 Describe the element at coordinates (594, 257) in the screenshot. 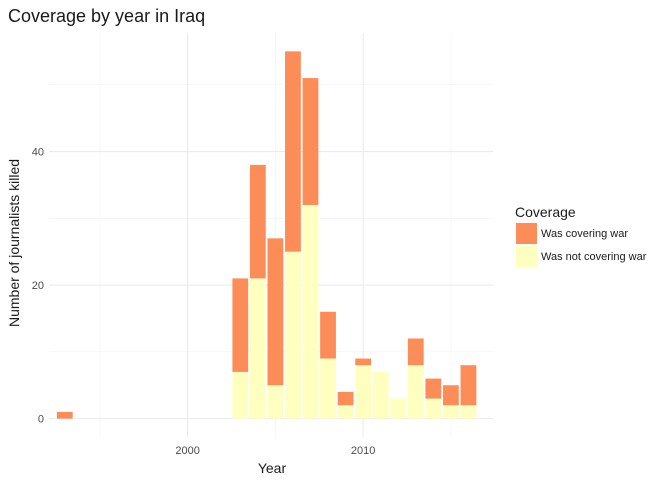

I see `legend-label: Was not covering war` at that location.